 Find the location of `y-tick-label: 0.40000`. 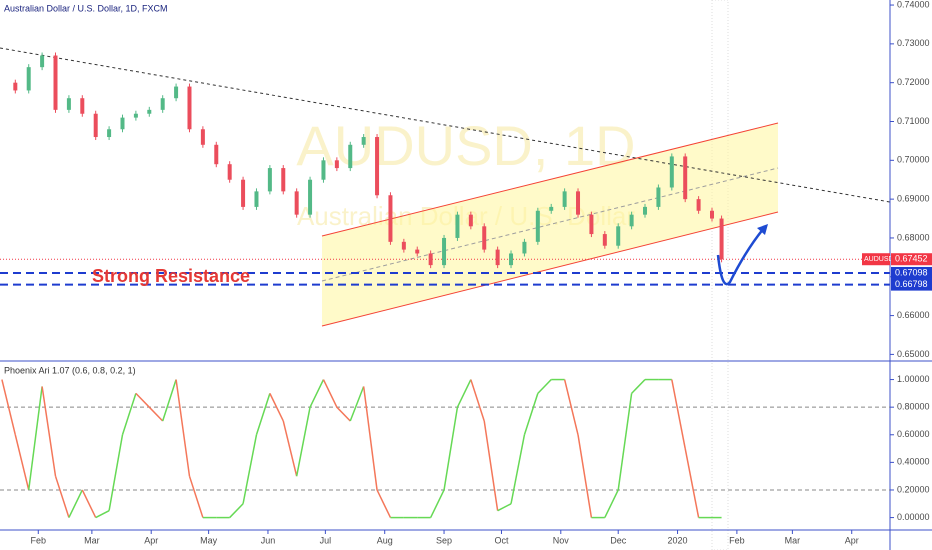

y-tick-label: 0.40000 is located at coordinates (913, 462).